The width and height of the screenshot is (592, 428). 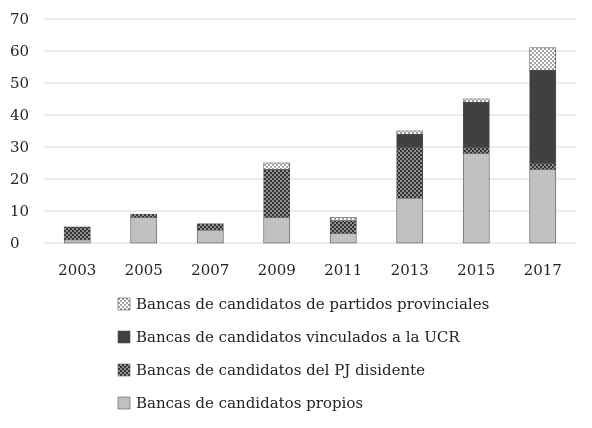 What do you see at coordinates (298, 337) in the screenshot?
I see `legend-label: Bancas de candidatos vinculados a la UCR` at bounding box center [298, 337].